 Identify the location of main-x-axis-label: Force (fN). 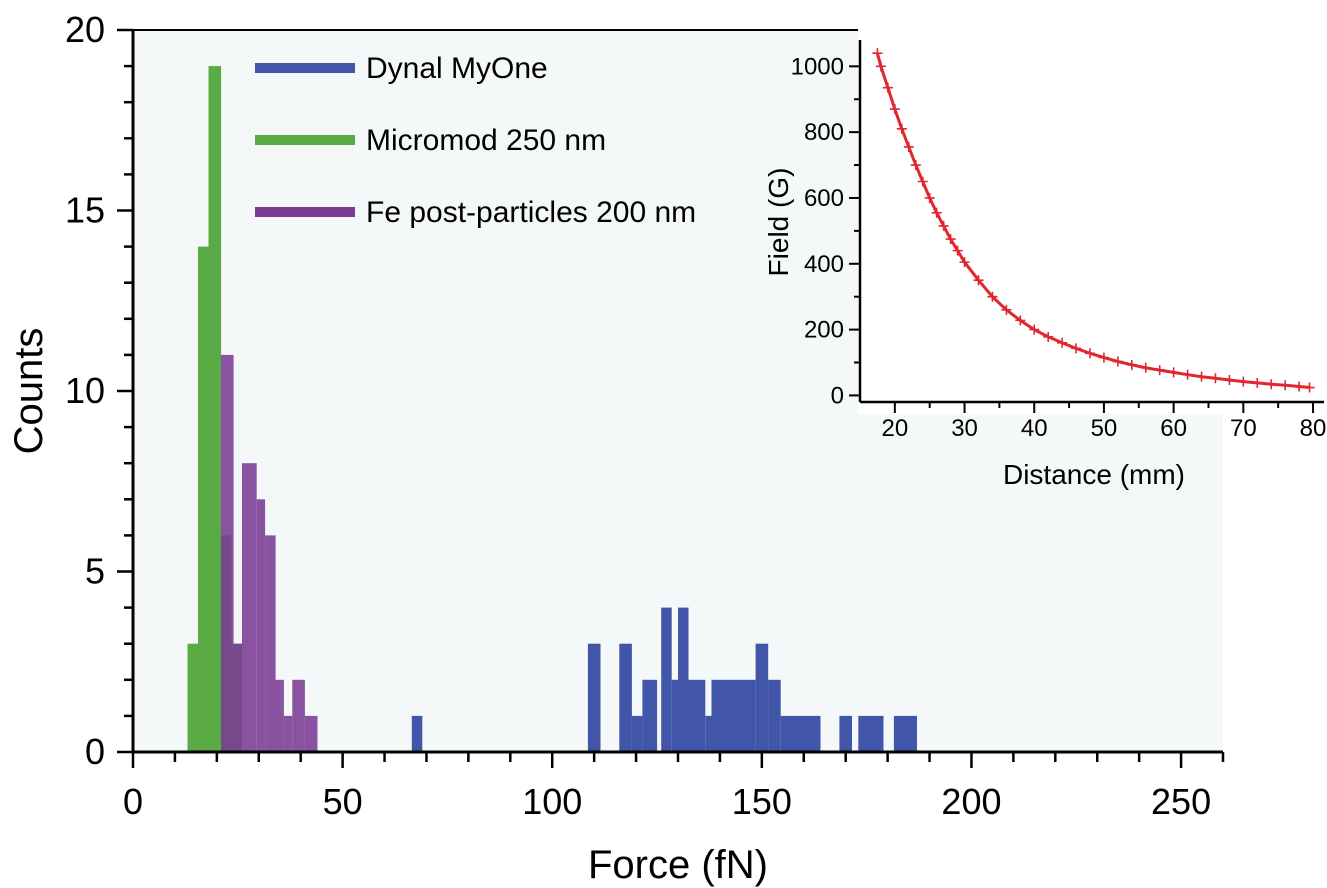
(678, 865).